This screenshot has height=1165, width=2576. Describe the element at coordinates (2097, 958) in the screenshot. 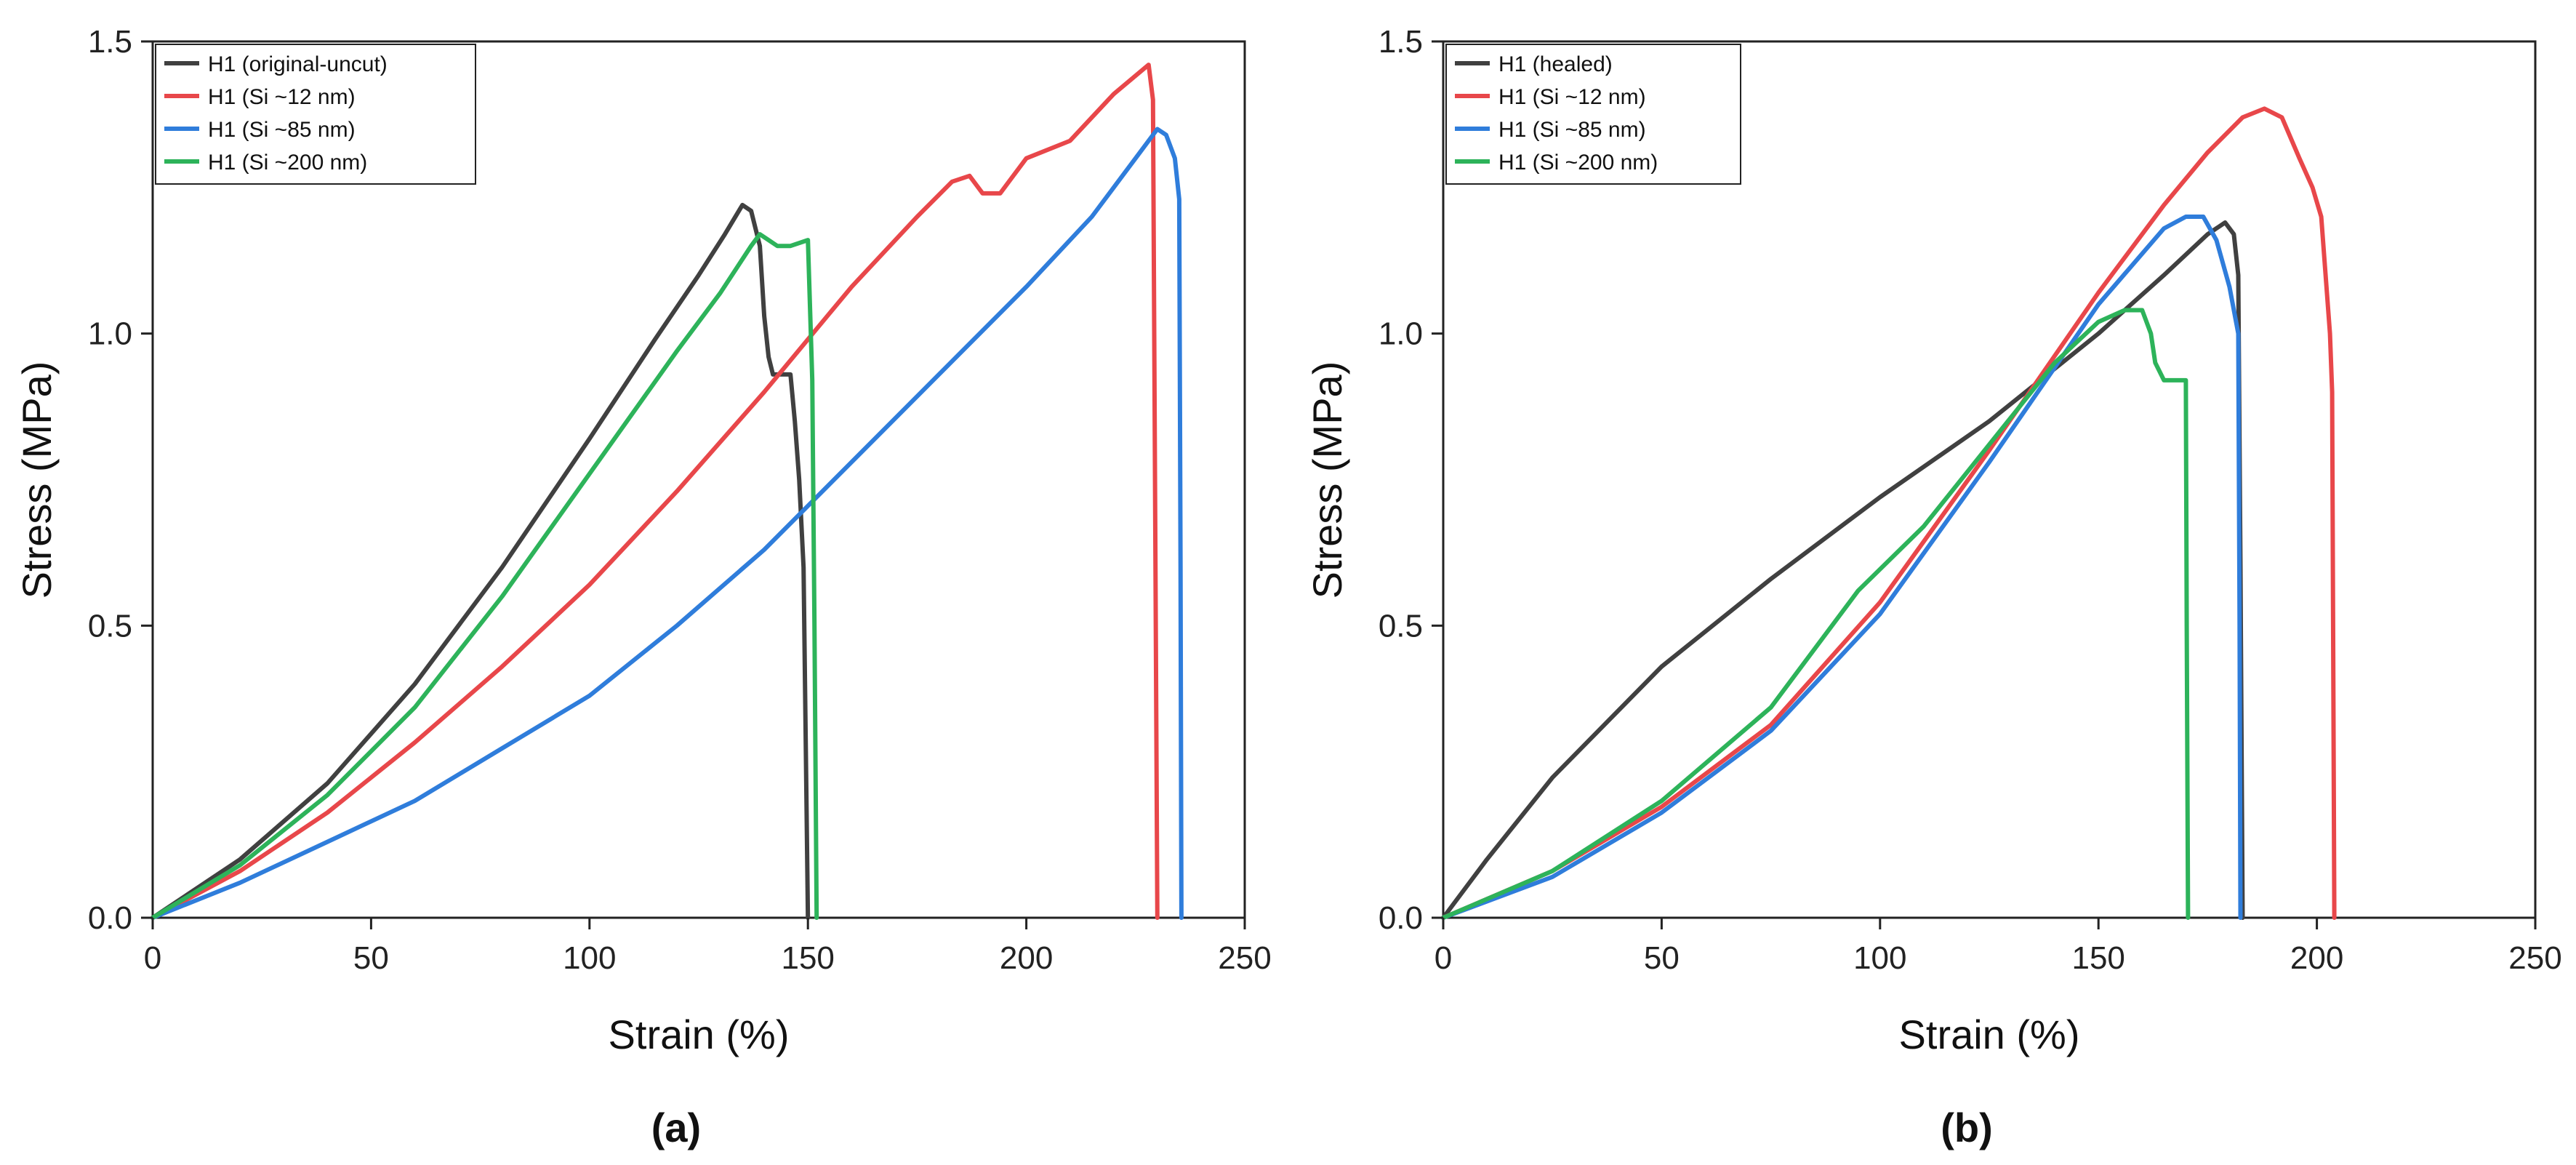

I see `x-tick-label-b: 150` at that location.